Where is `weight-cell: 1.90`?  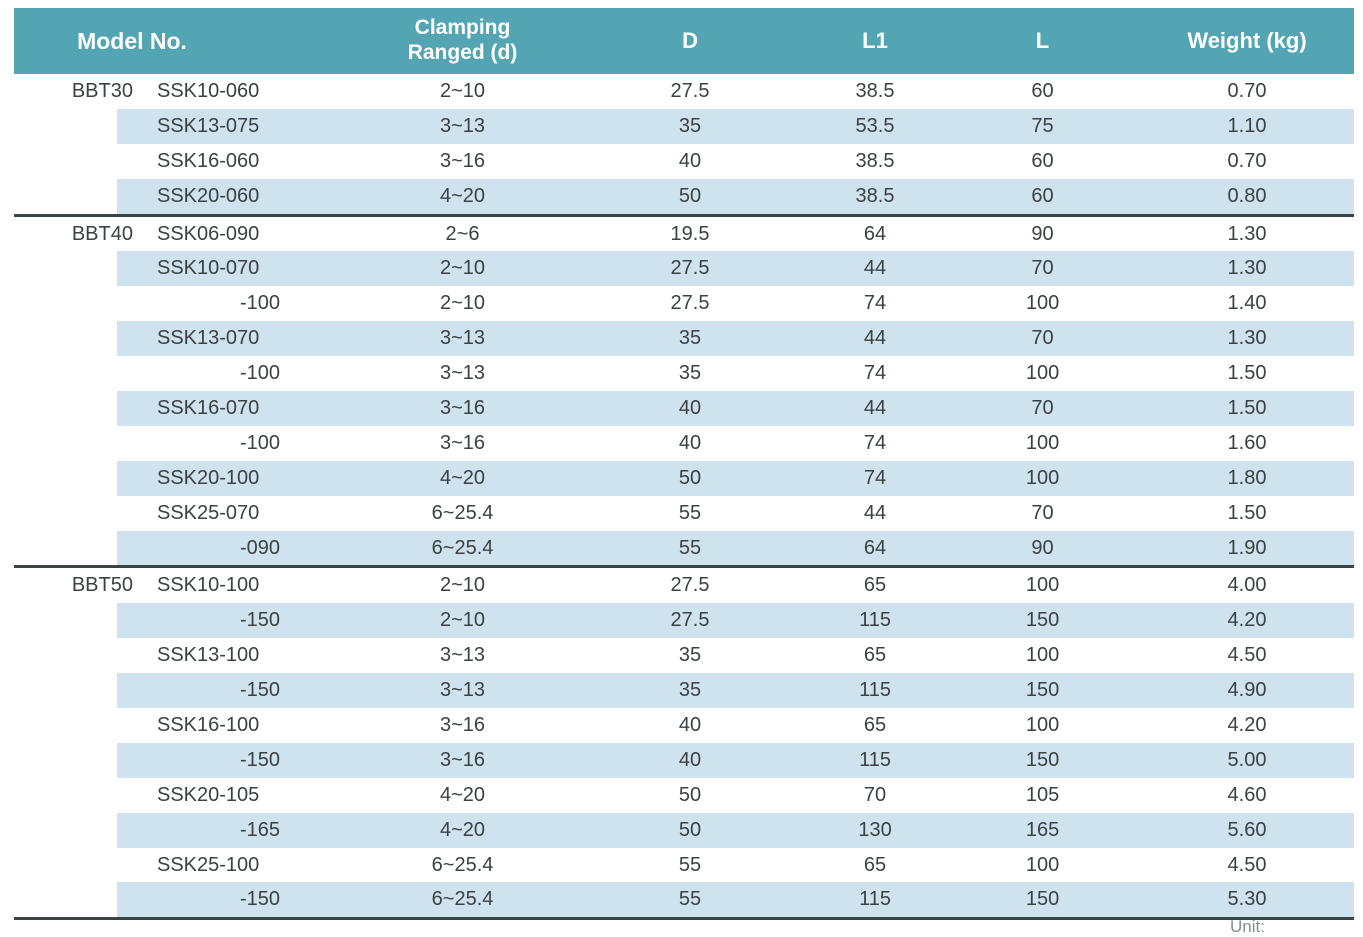
weight-cell: 1.90 is located at coordinates (1247, 548).